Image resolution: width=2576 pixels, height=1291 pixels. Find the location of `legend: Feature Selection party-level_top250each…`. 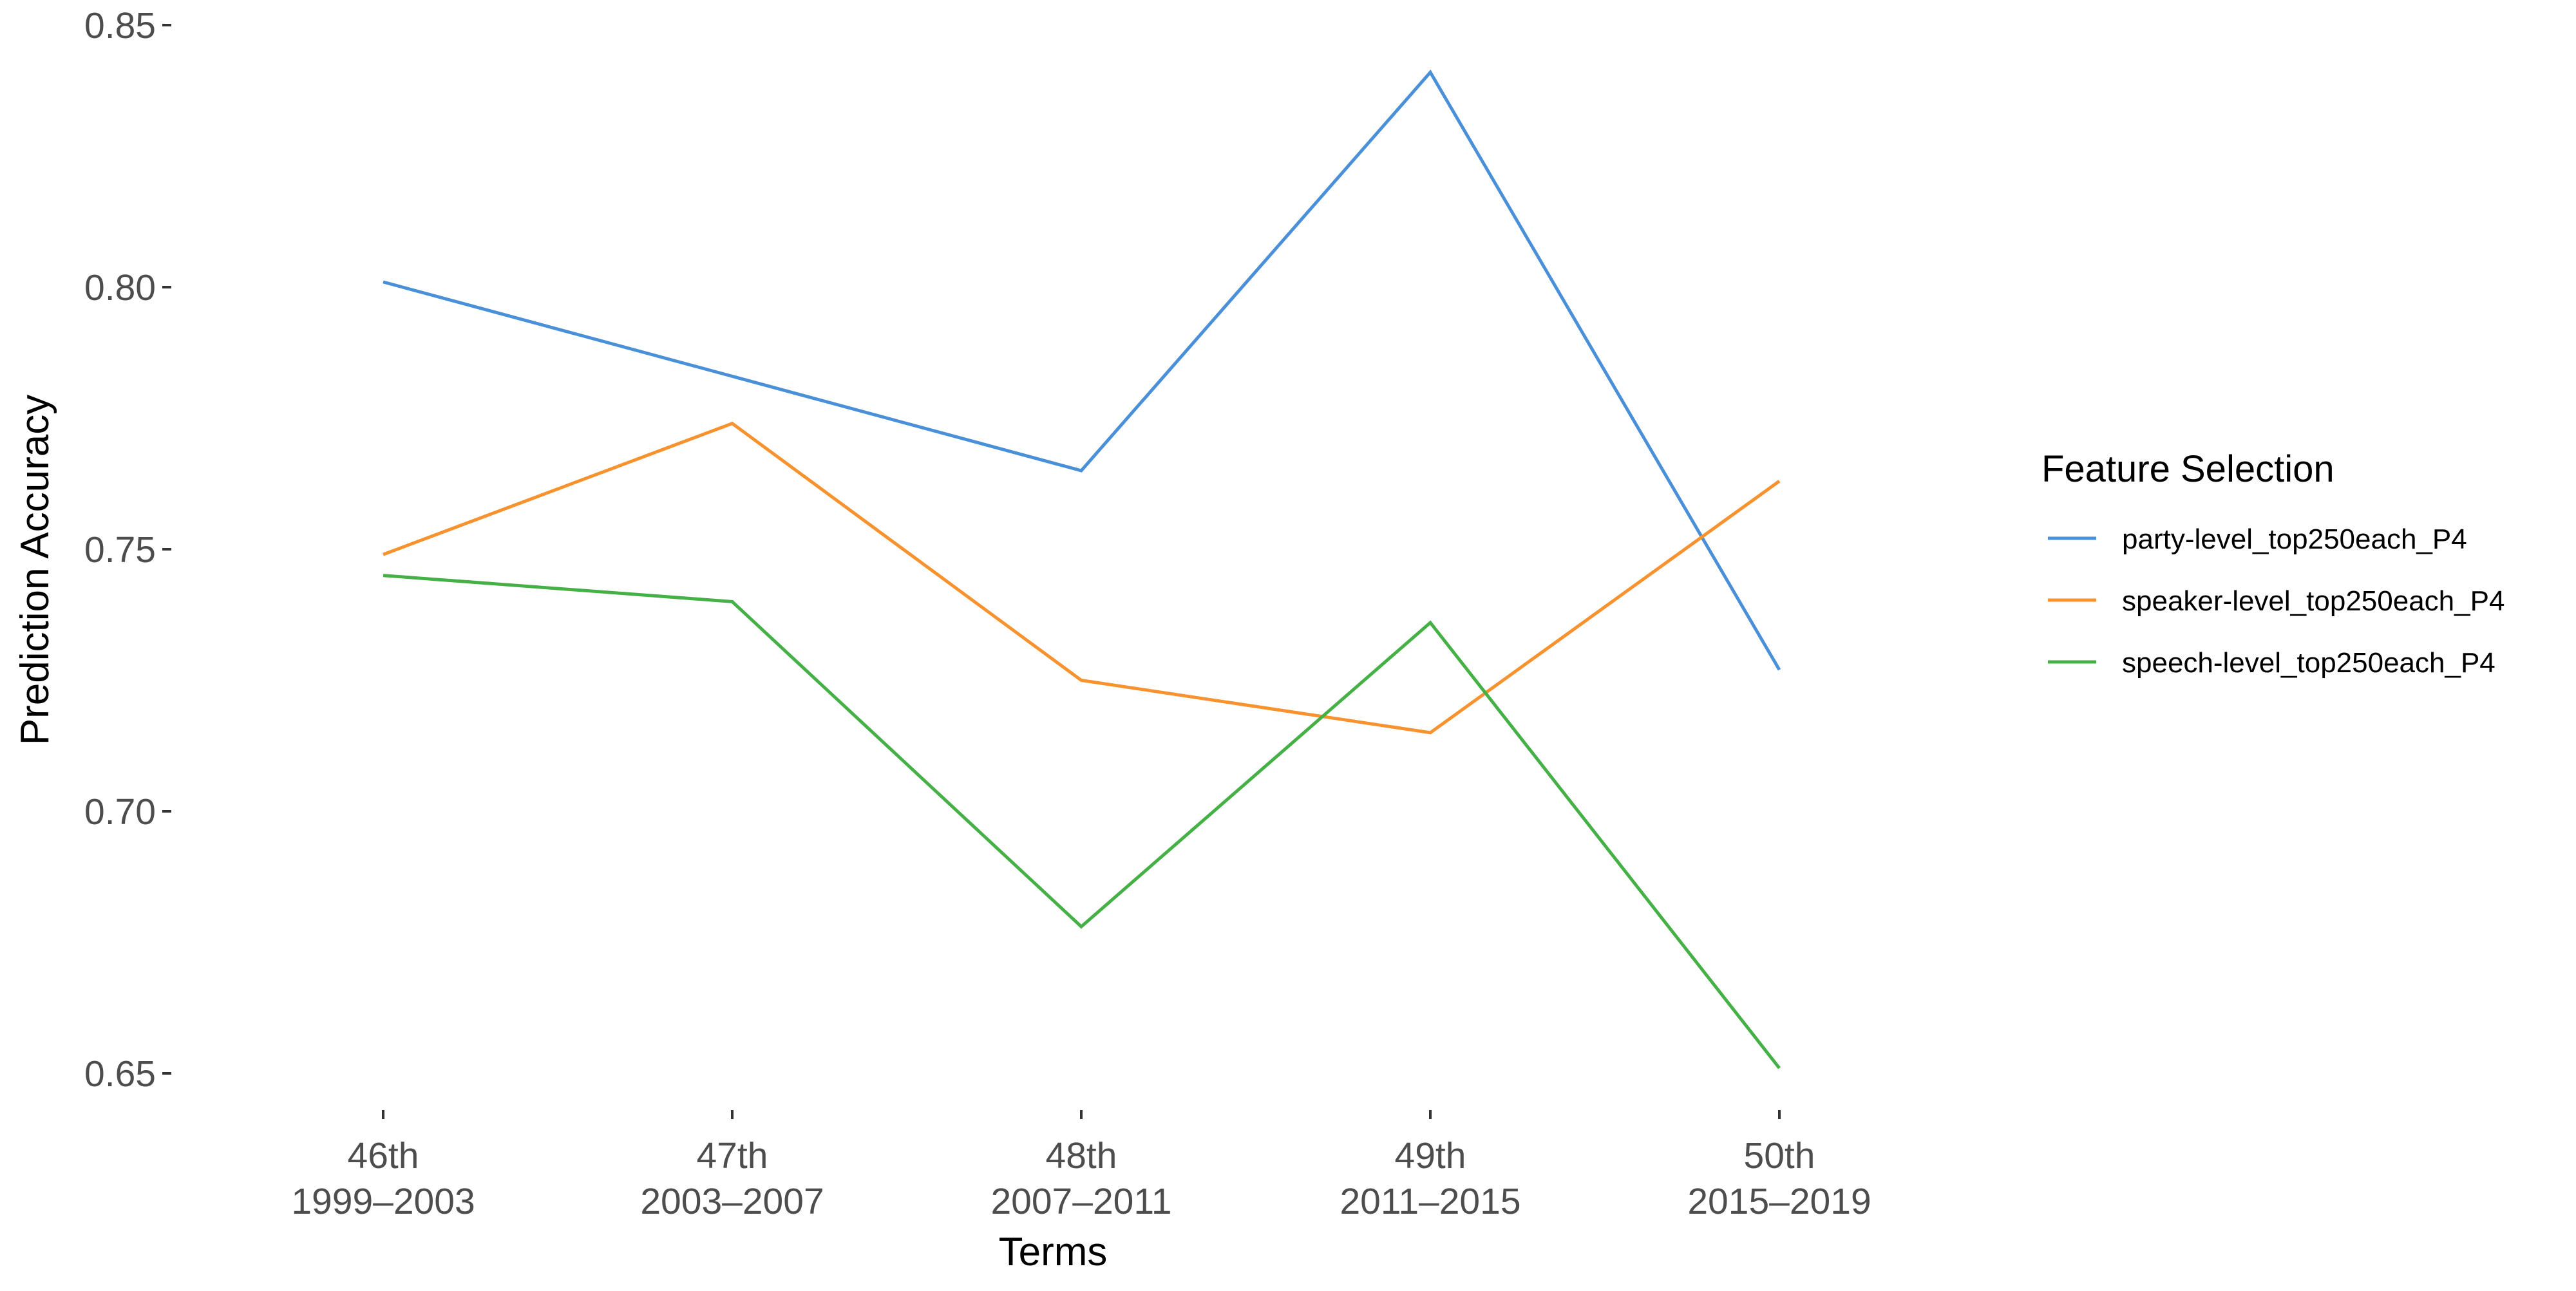

legend: Feature Selection party-level_top250each… is located at coordinates (2273, 563).